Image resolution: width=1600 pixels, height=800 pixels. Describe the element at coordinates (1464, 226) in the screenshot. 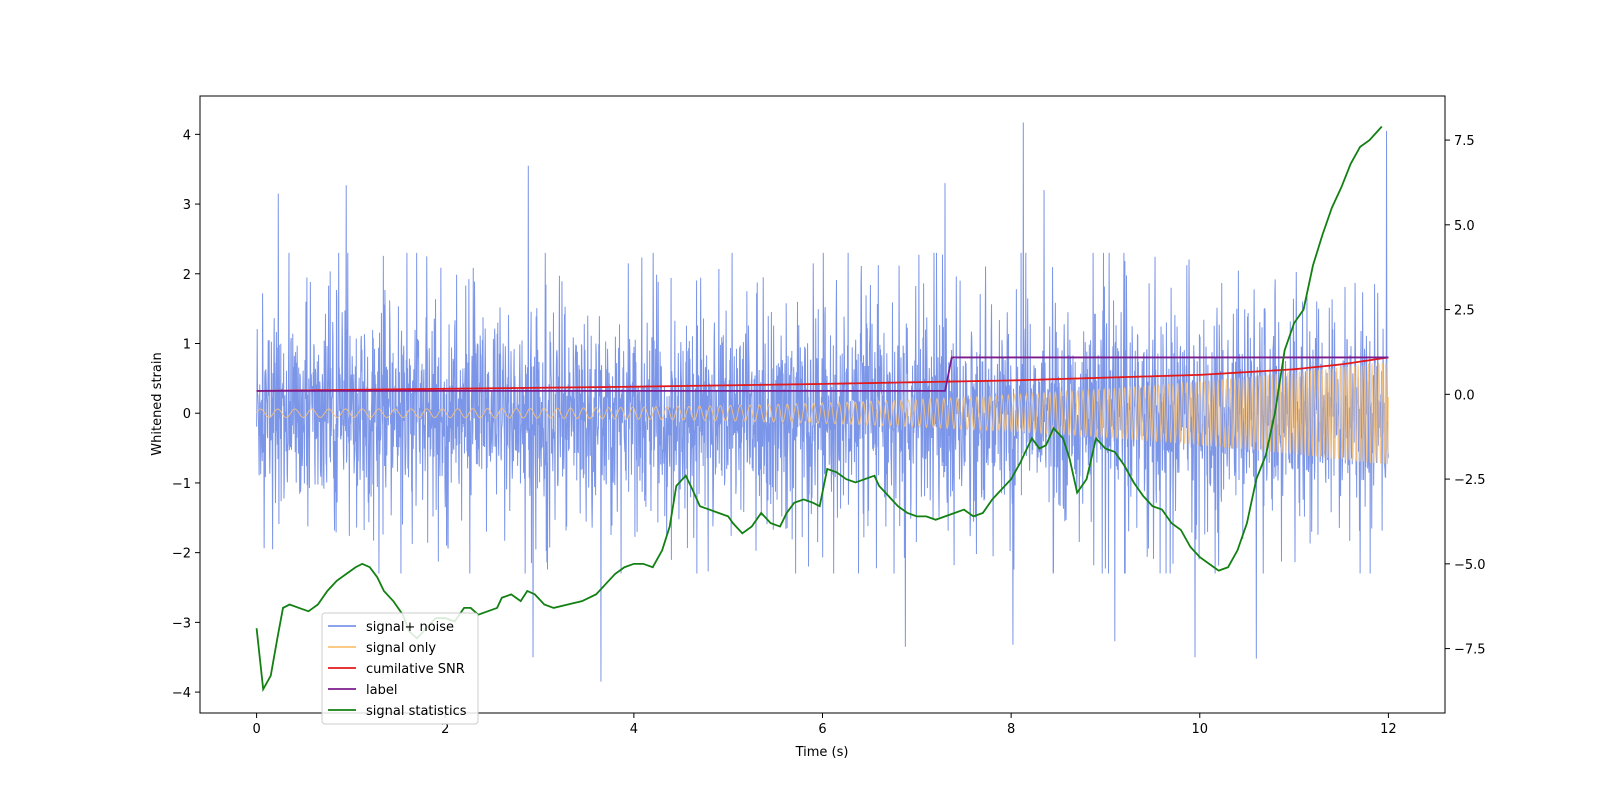

I see `y2-tick-label: 5.0` at that location.